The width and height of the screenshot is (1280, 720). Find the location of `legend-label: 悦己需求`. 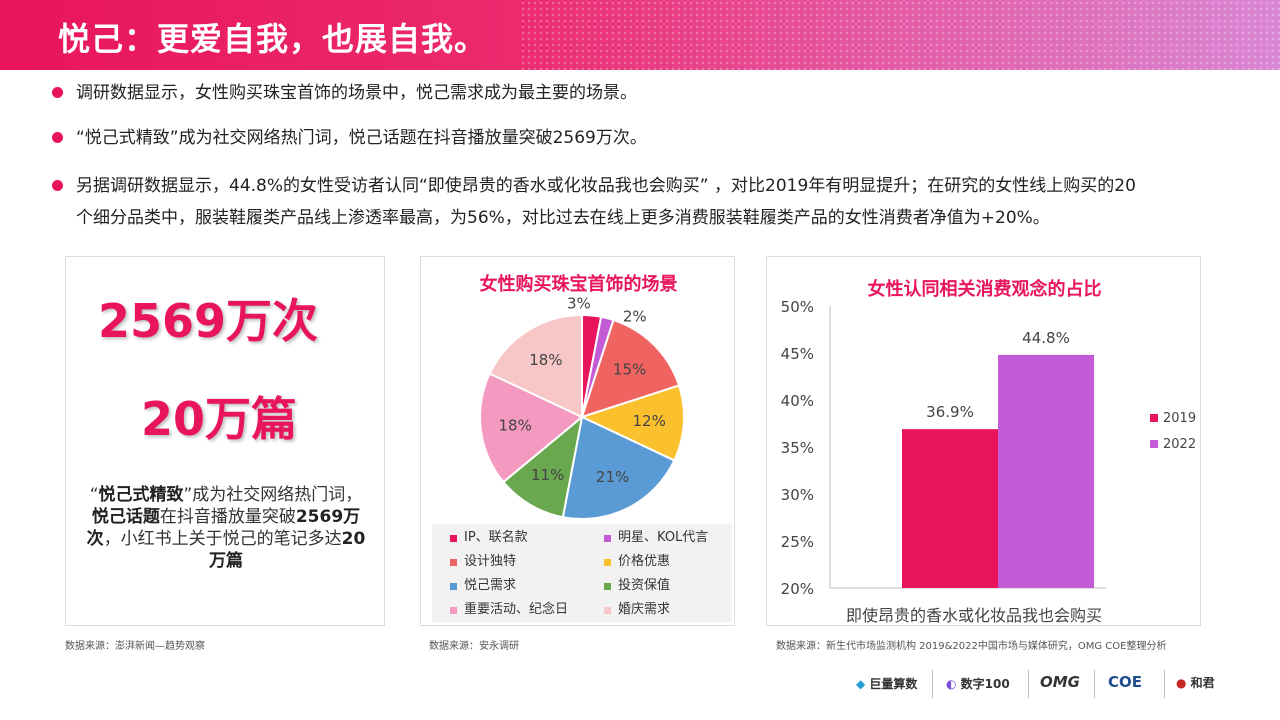

legend-label: 悦己需求 is located at coordinates (490, 585).